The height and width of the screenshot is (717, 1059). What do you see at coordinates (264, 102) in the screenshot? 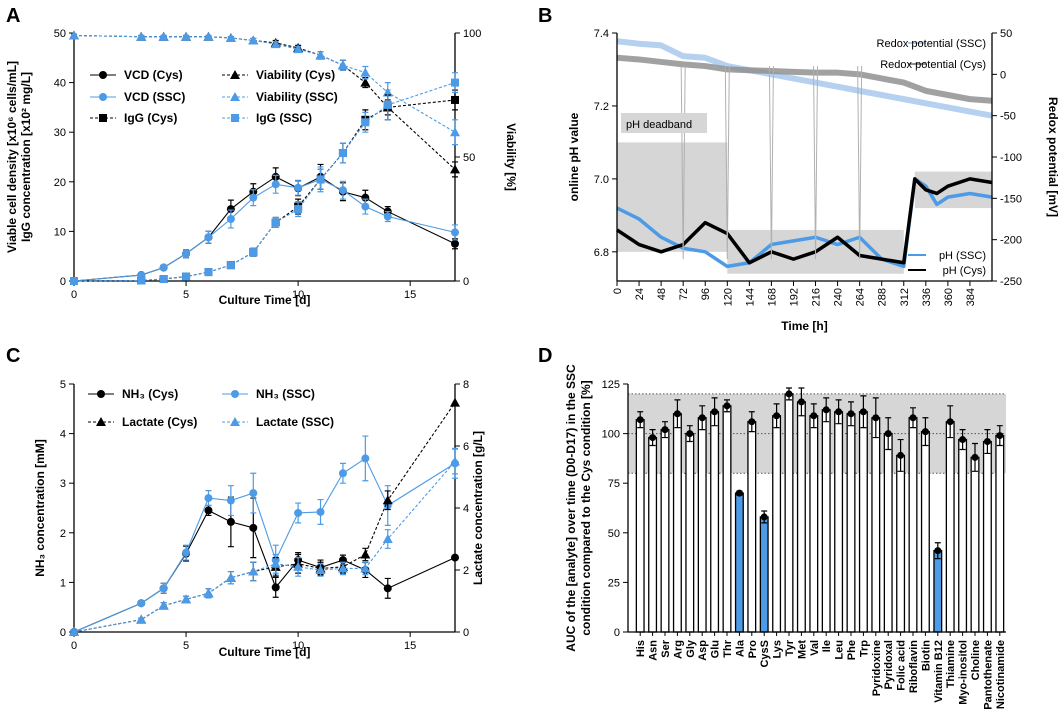
I see `a-series-line` at bounding box center [264, 102].